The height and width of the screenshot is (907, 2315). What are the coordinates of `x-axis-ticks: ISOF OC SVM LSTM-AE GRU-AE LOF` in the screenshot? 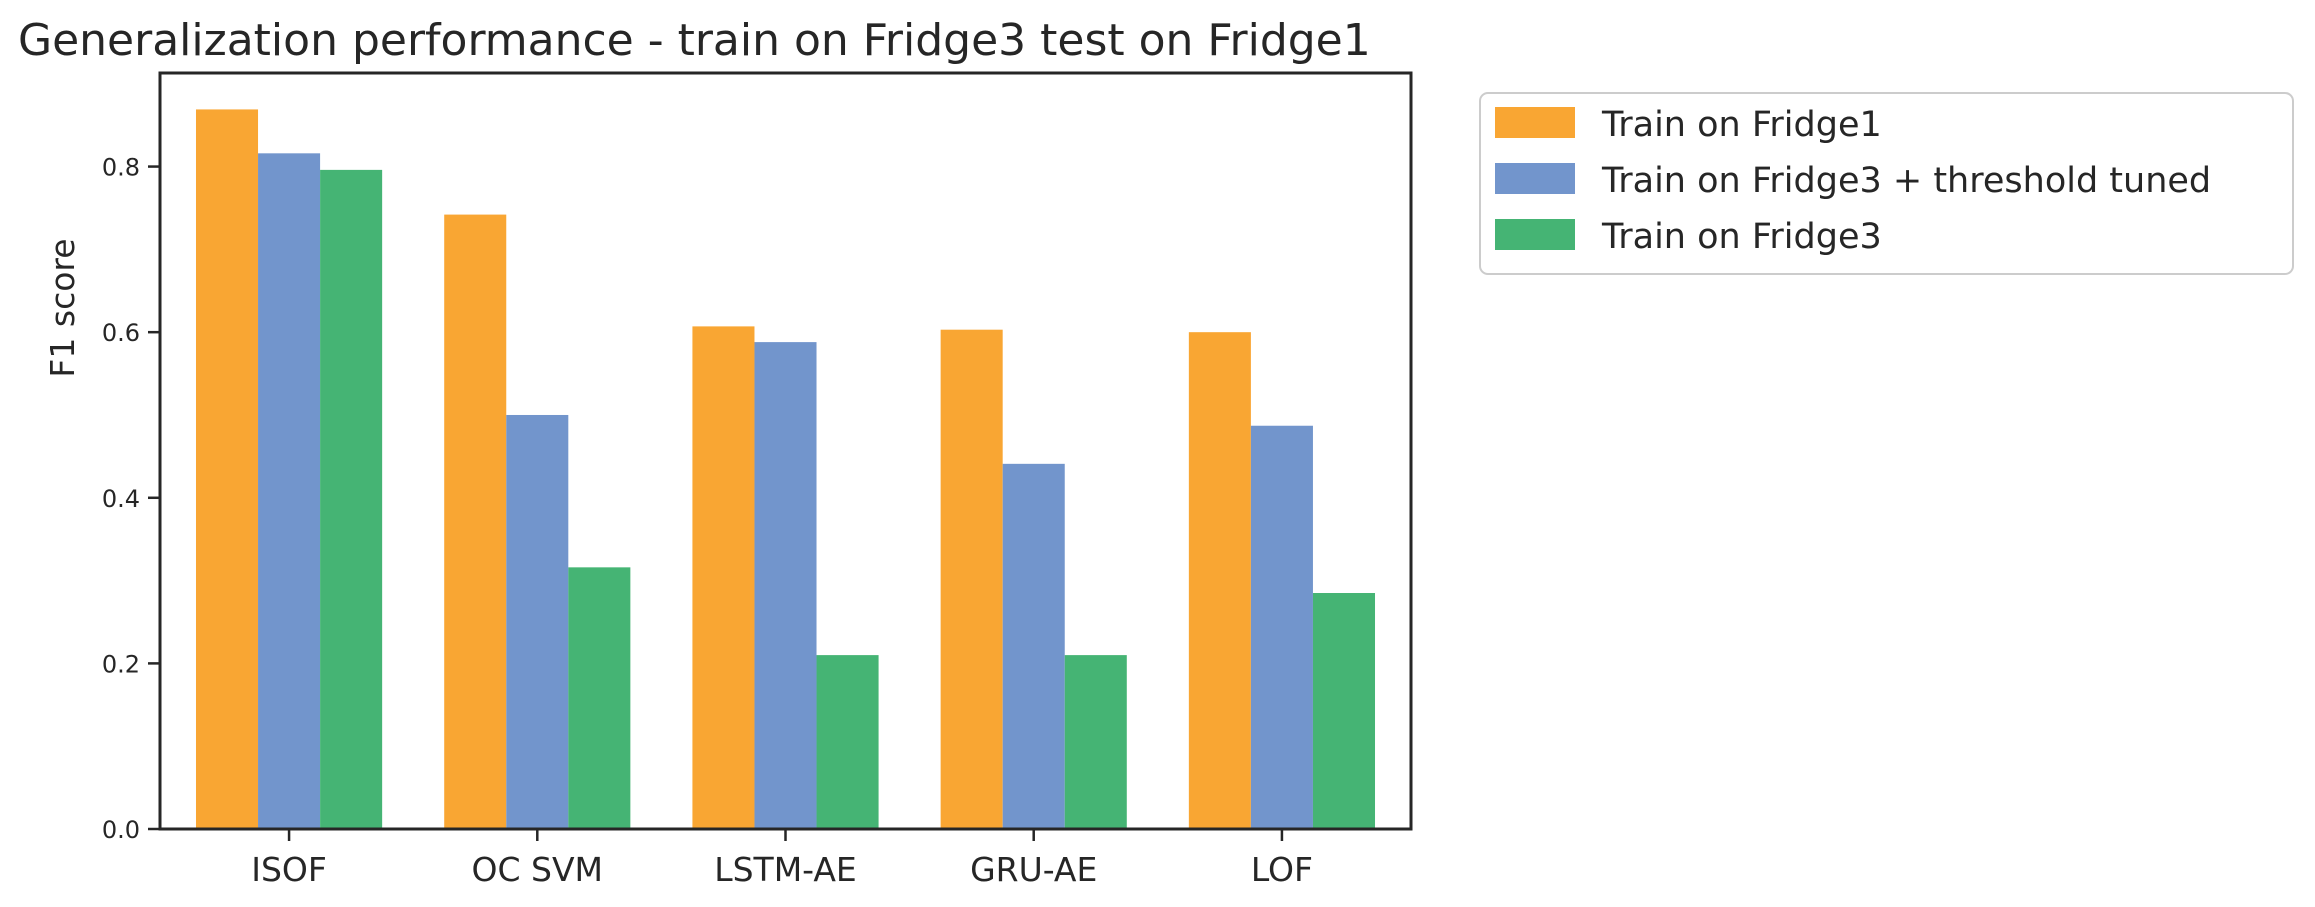 It's located at (782, 859).